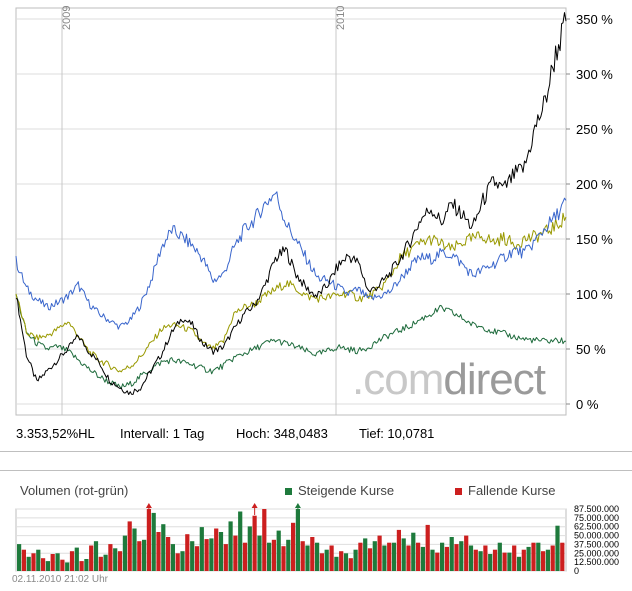 This screenshot has width=632, height=591. Describe the element at coordinates (596, 553) in the screenshot. I see `volume-y-tick-label: 25.000.000` at that location.